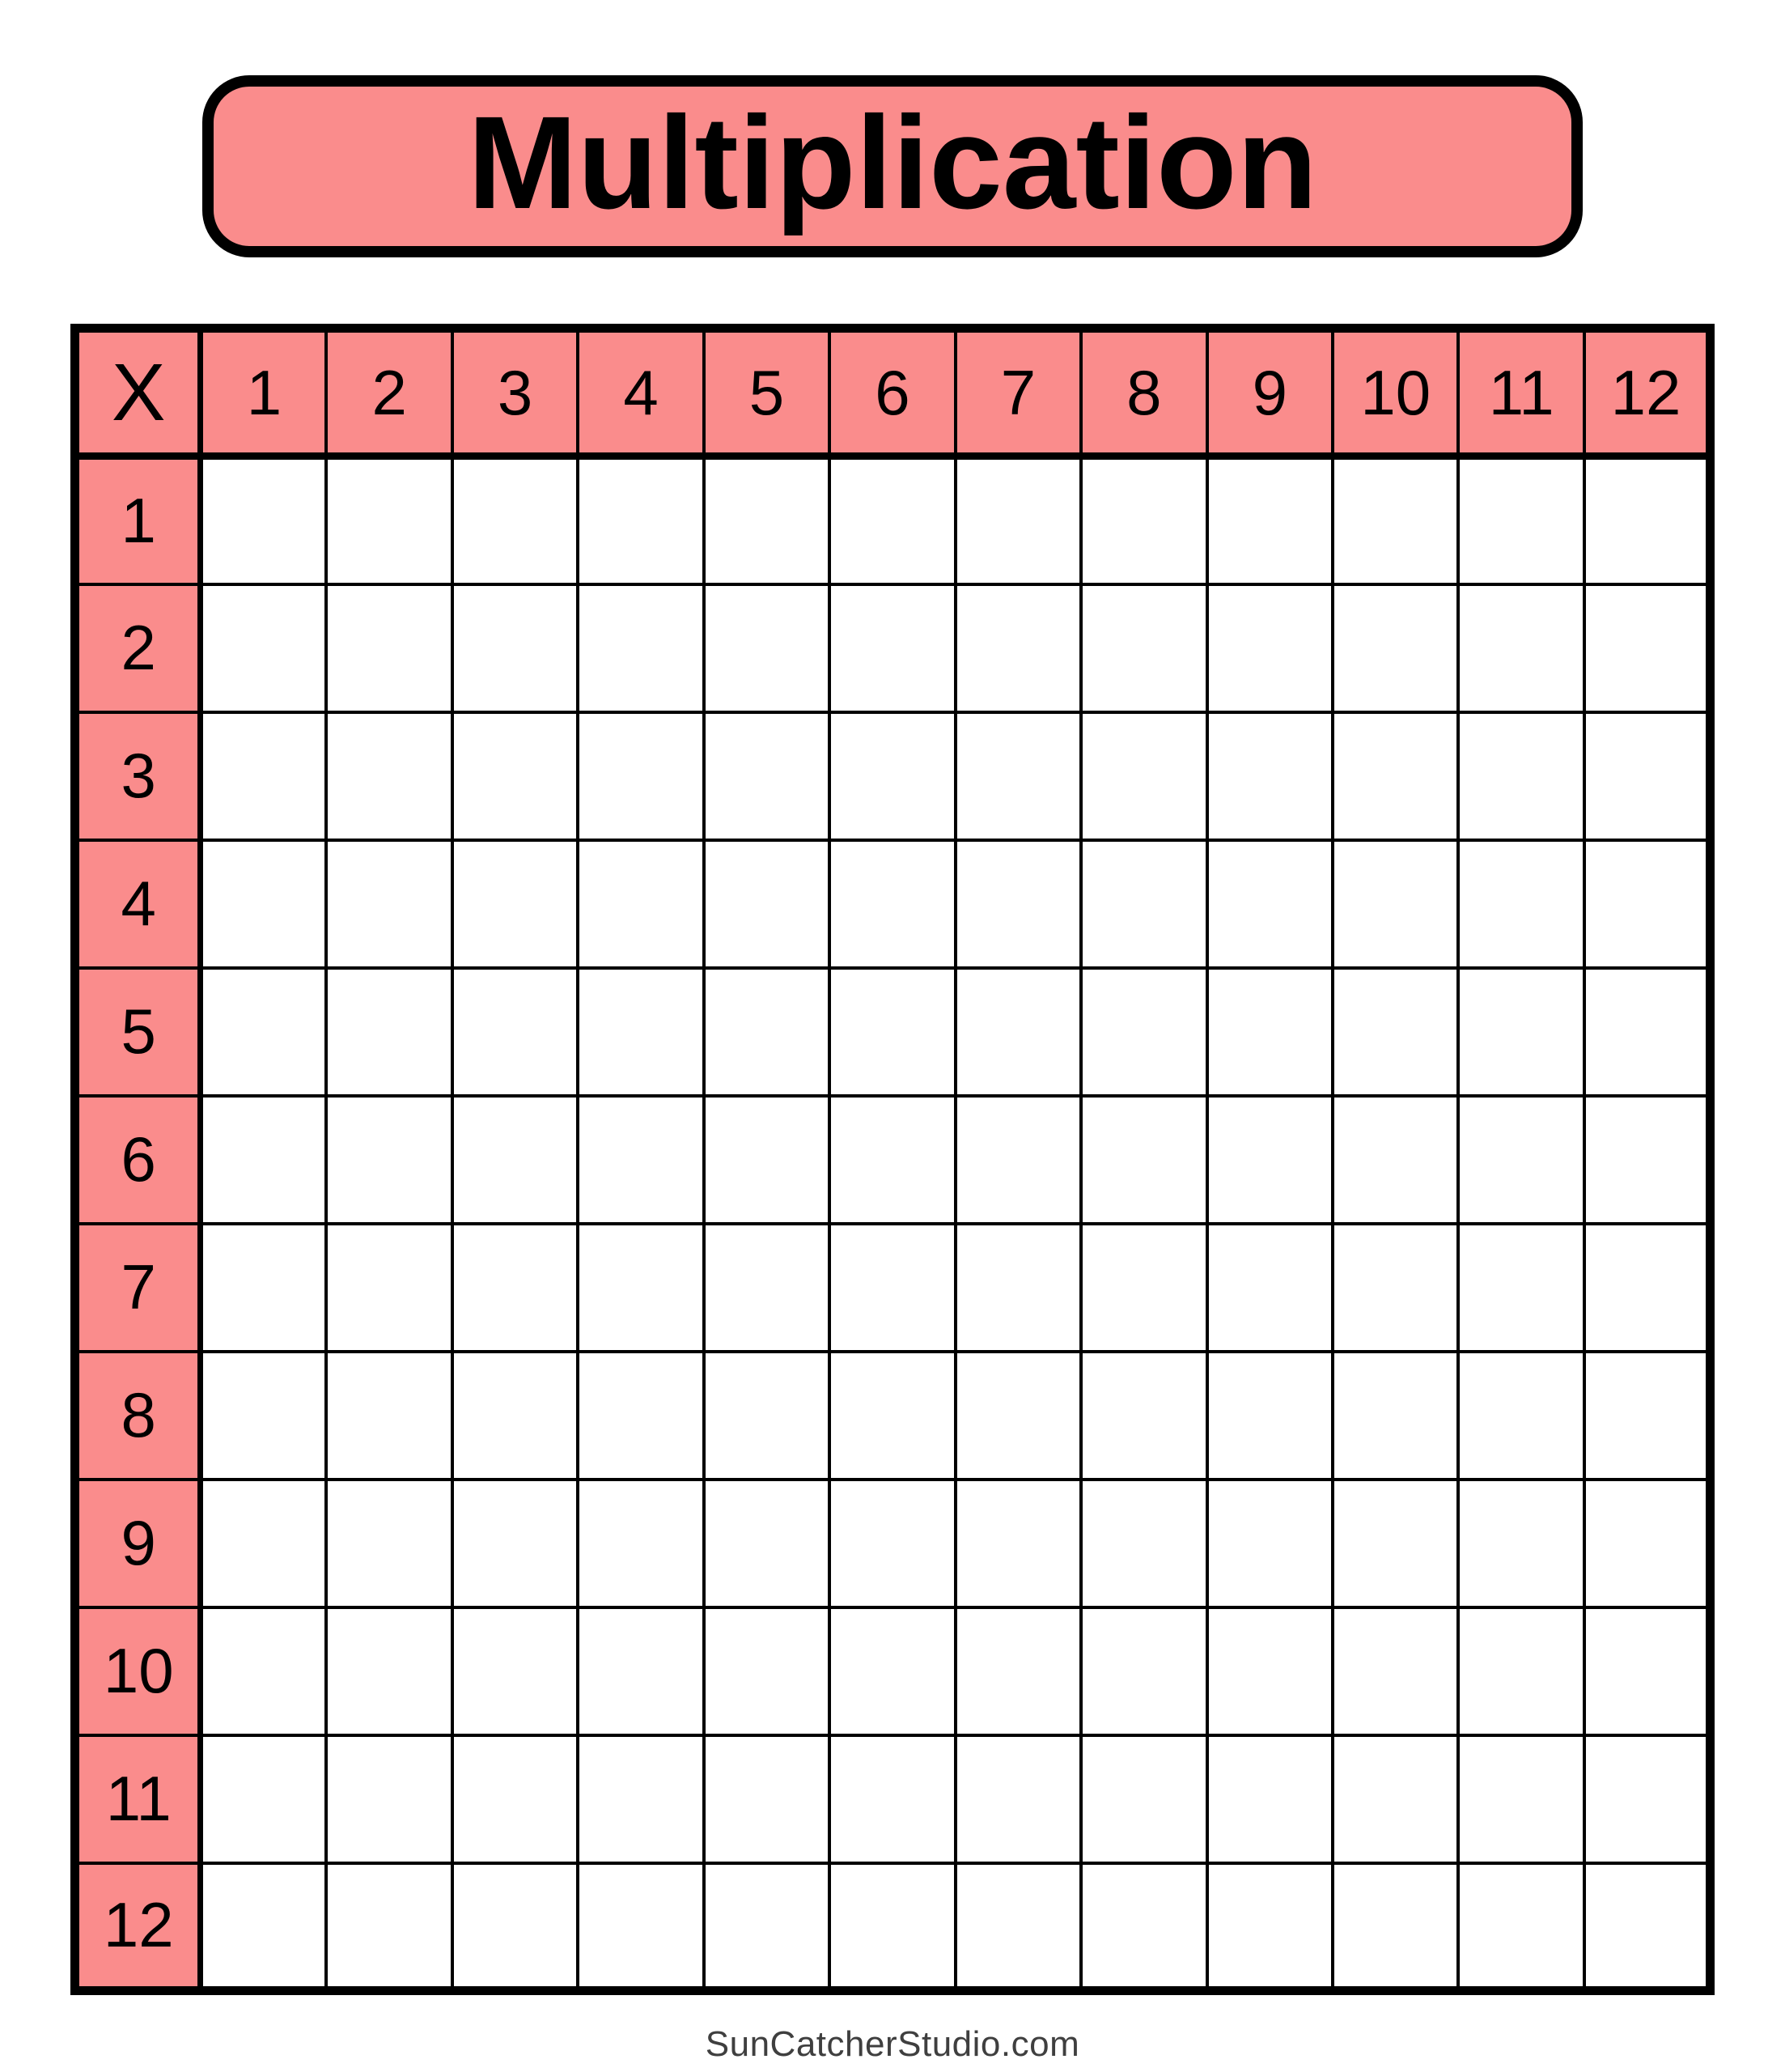  I want to click on grid-cell-r1-c7, so click(1018, 520).